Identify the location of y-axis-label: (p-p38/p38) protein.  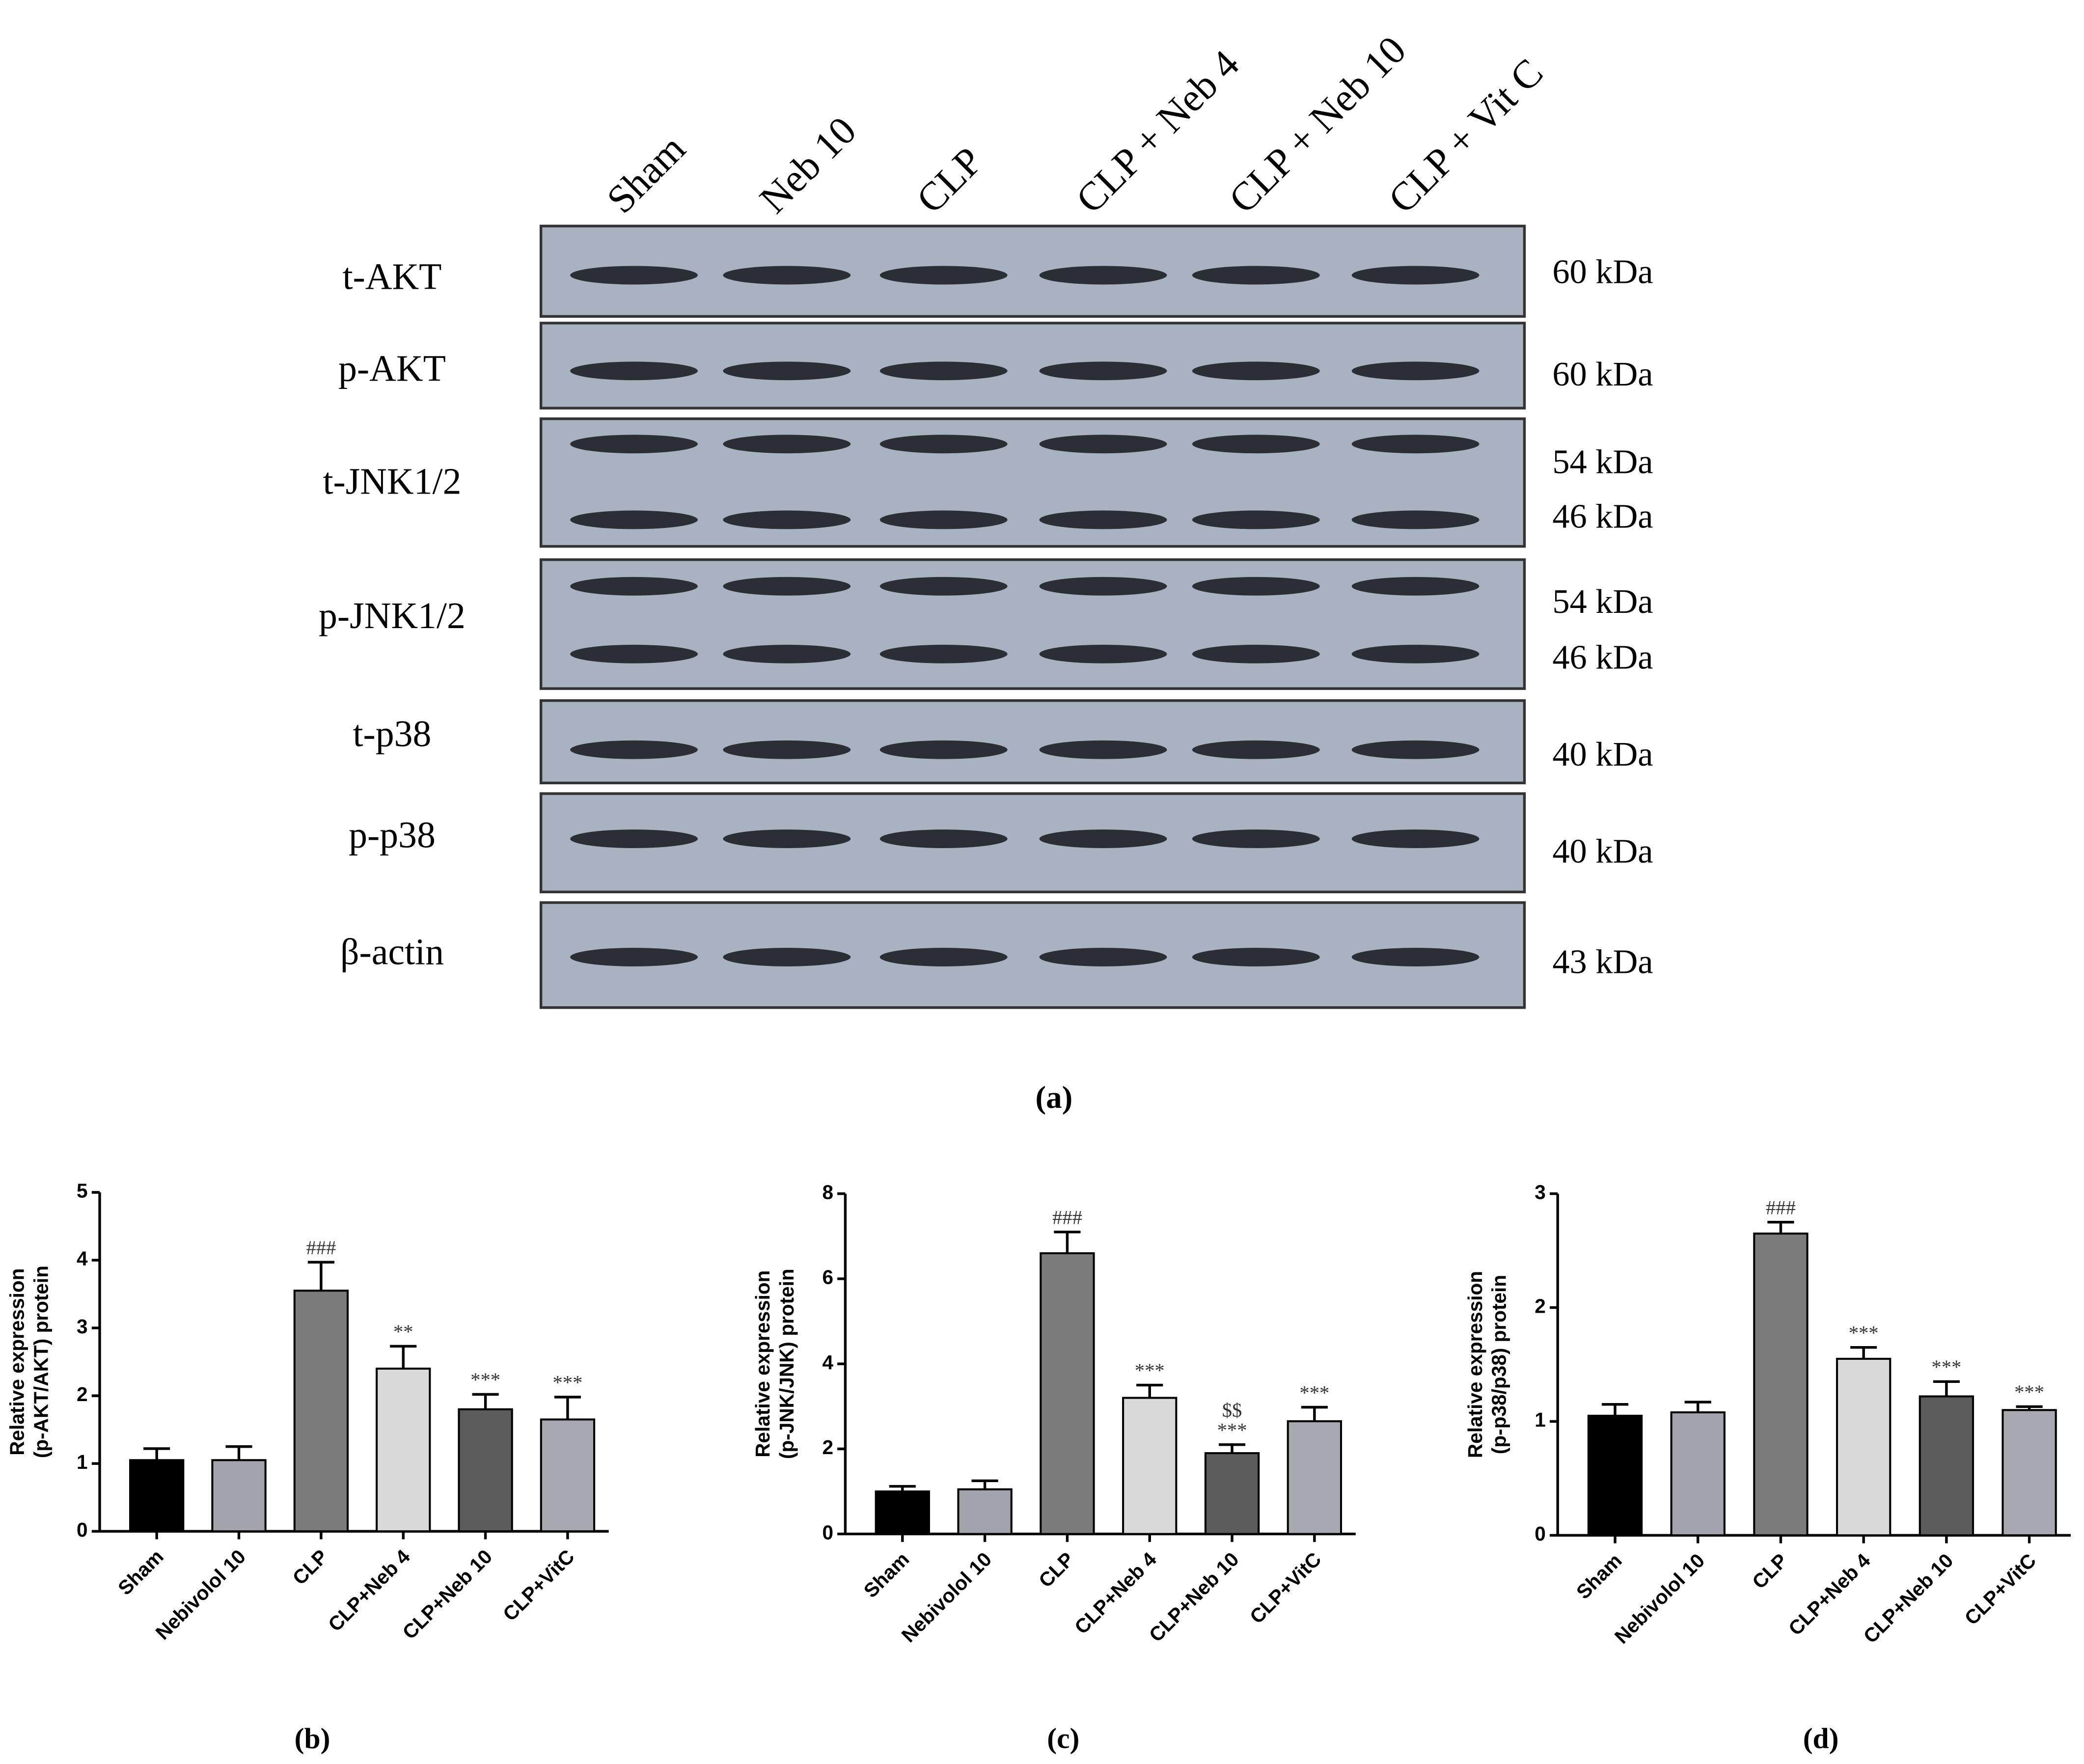
(1499, 1364).